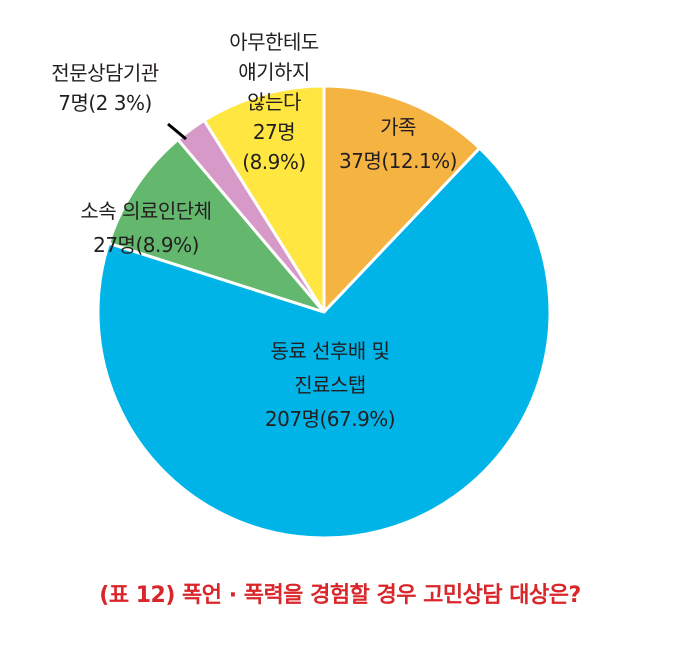 This screenshot has height=652, width=680. What do you see at coordinates (398, 161) in the screenshot?
I see `slice-label-line: 37명(12.1%)` at bounding box center [398, 161].